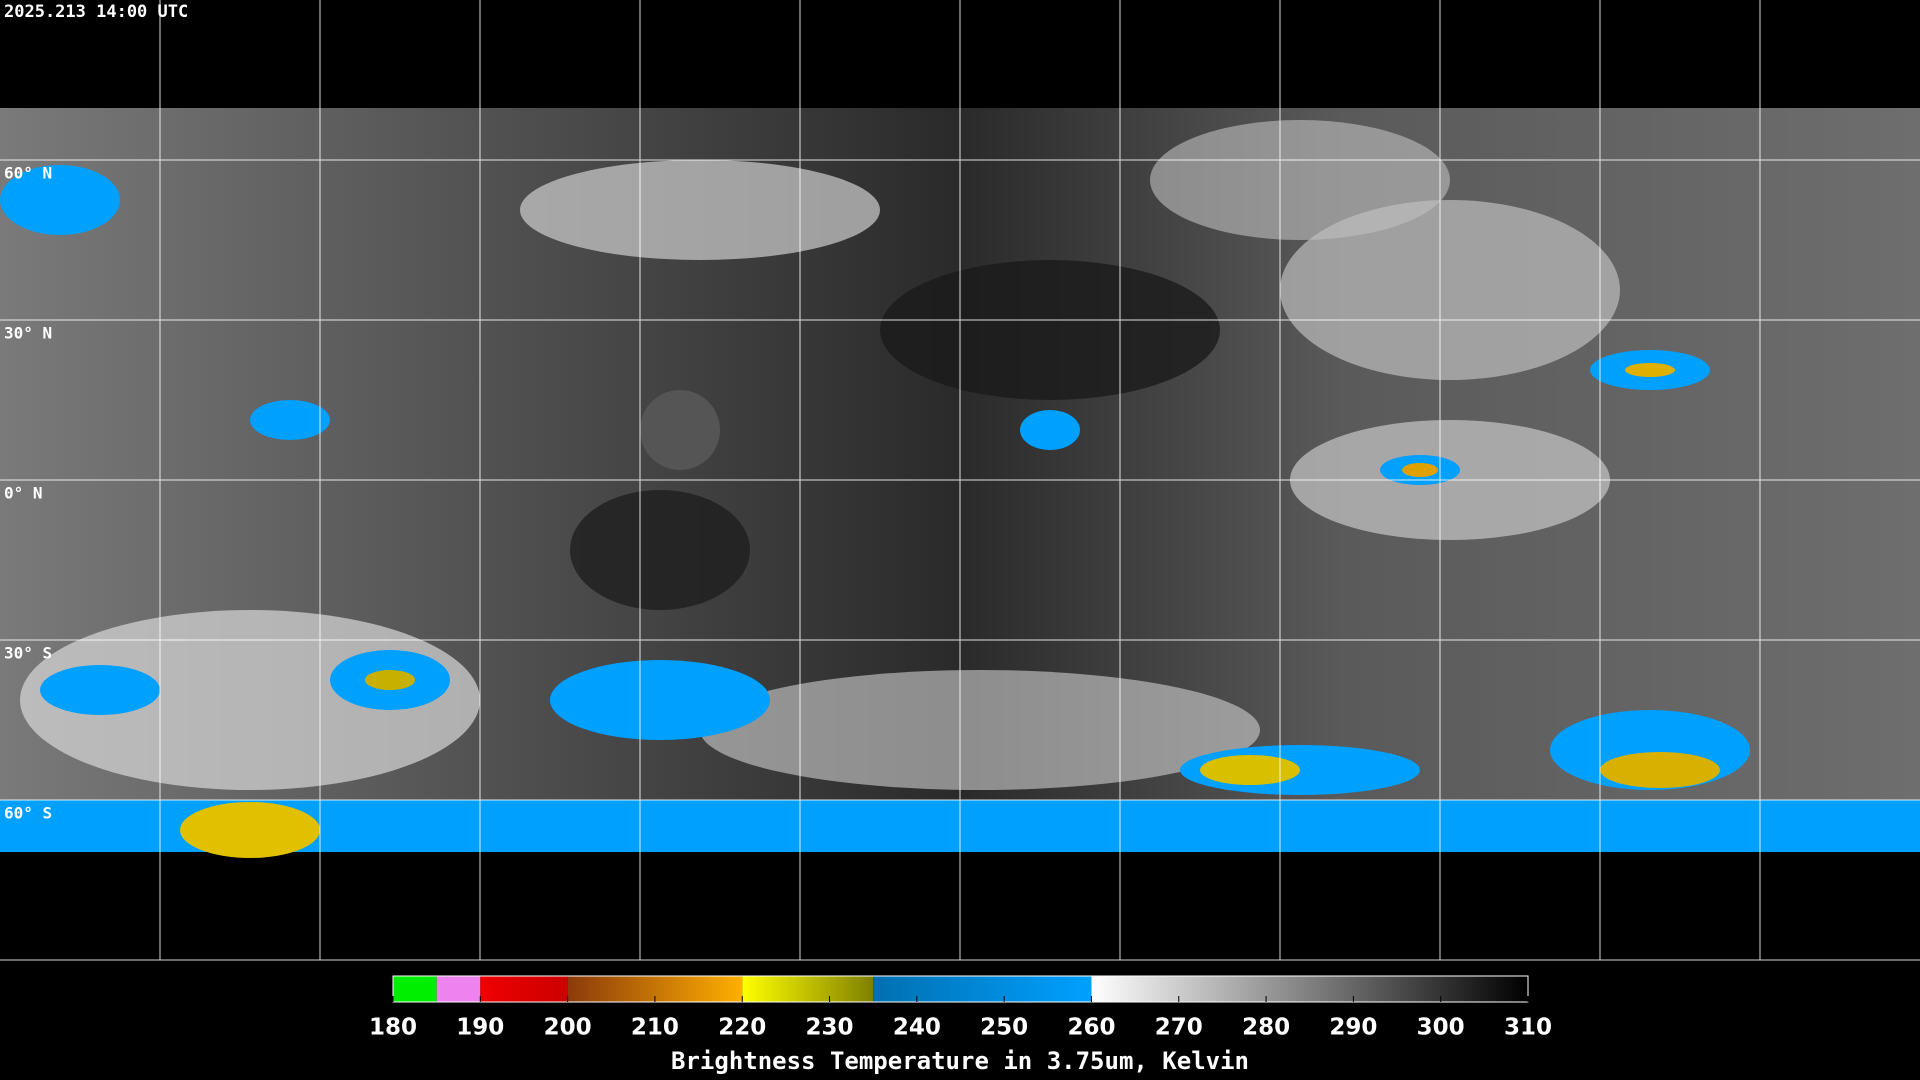 The height and width of the screenshot is (1080, 1920). I want to click on colorbar-tick-label: 220, so click(742, 1028).